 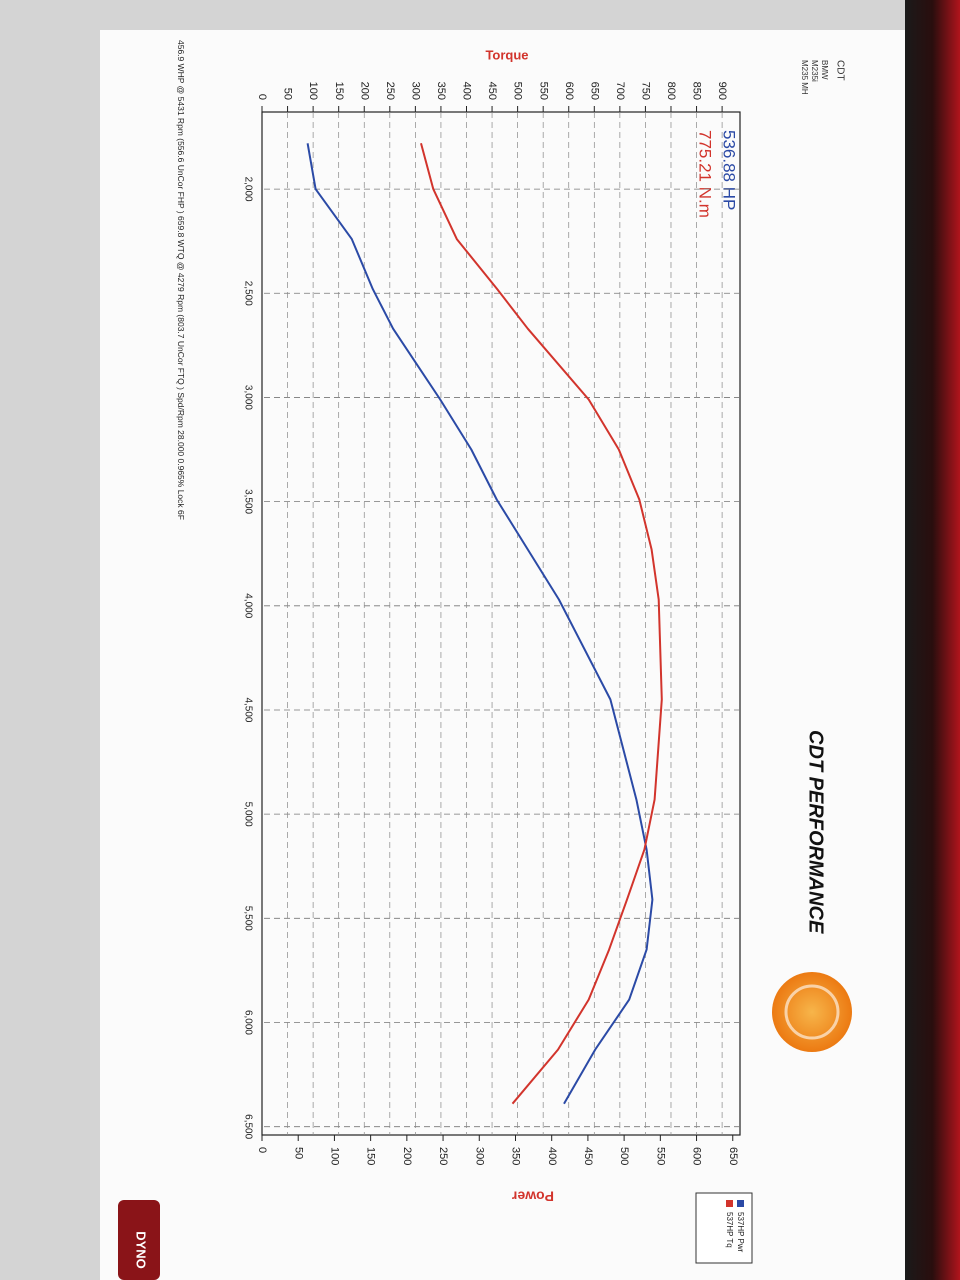 I want to click on y-tick-label: 200, so click(x=364, y=91).